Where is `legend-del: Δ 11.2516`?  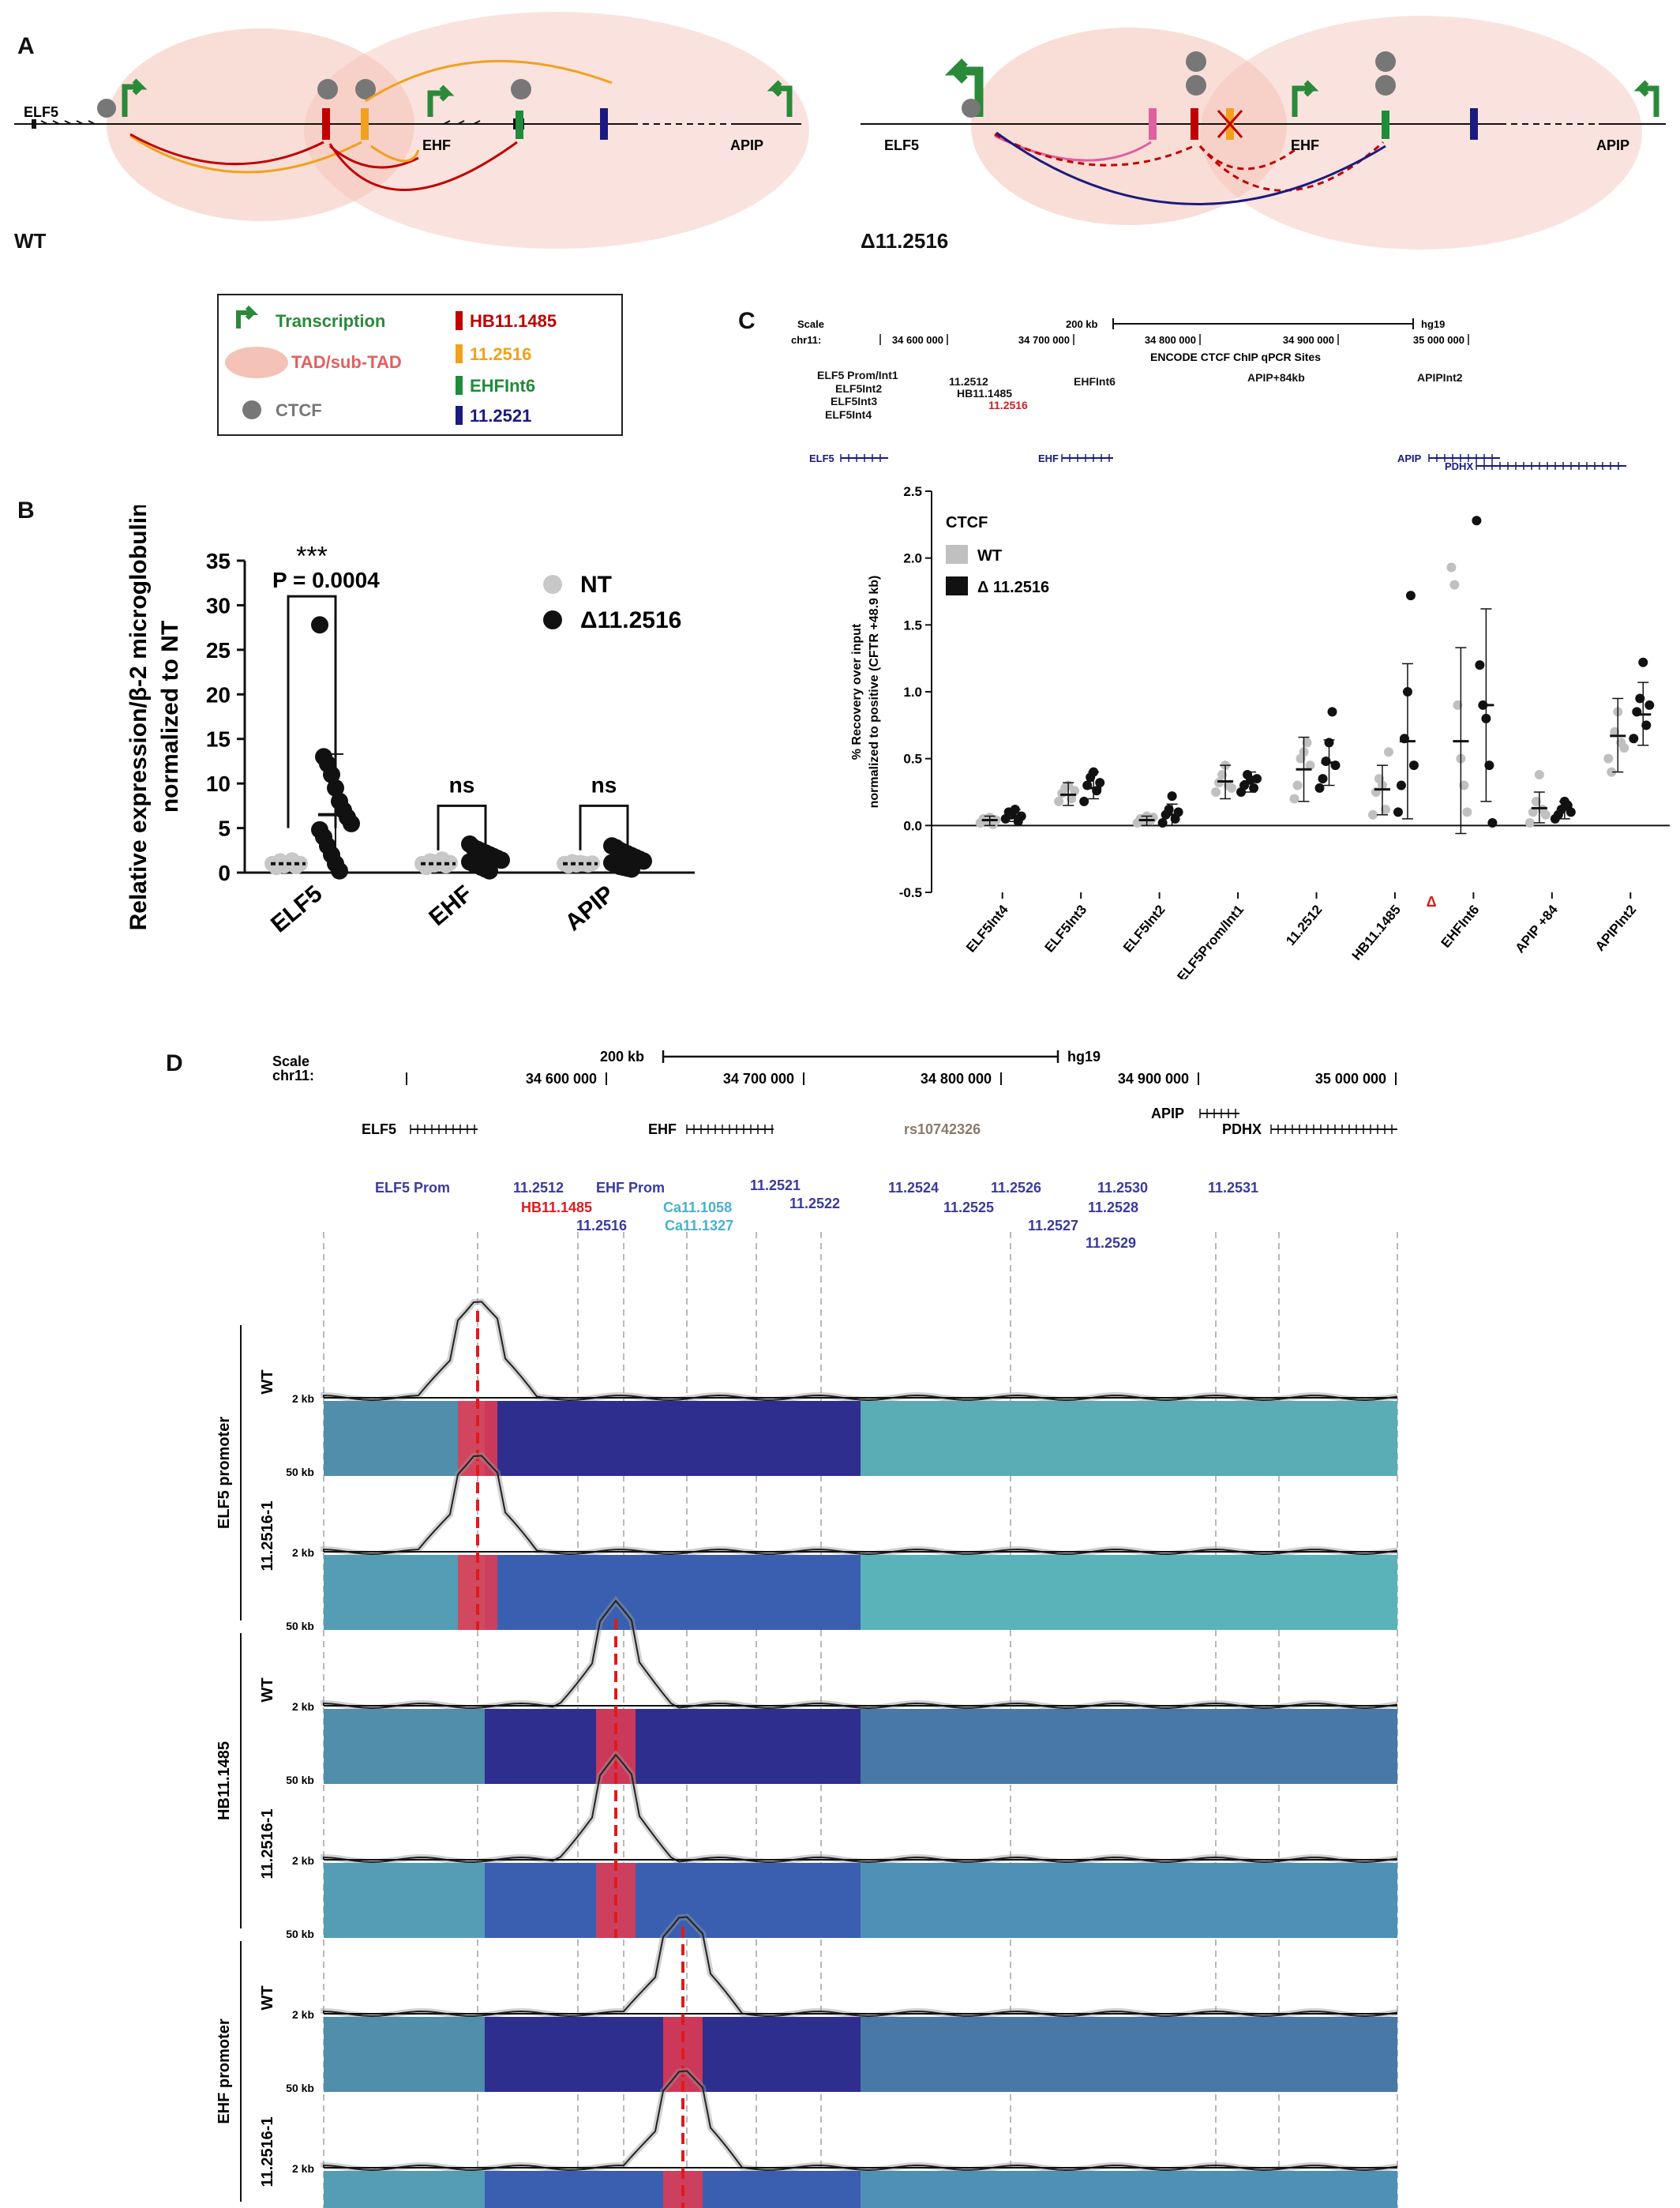 legend-del: Δ 11.2516 is located at coordinates (1013, 587).